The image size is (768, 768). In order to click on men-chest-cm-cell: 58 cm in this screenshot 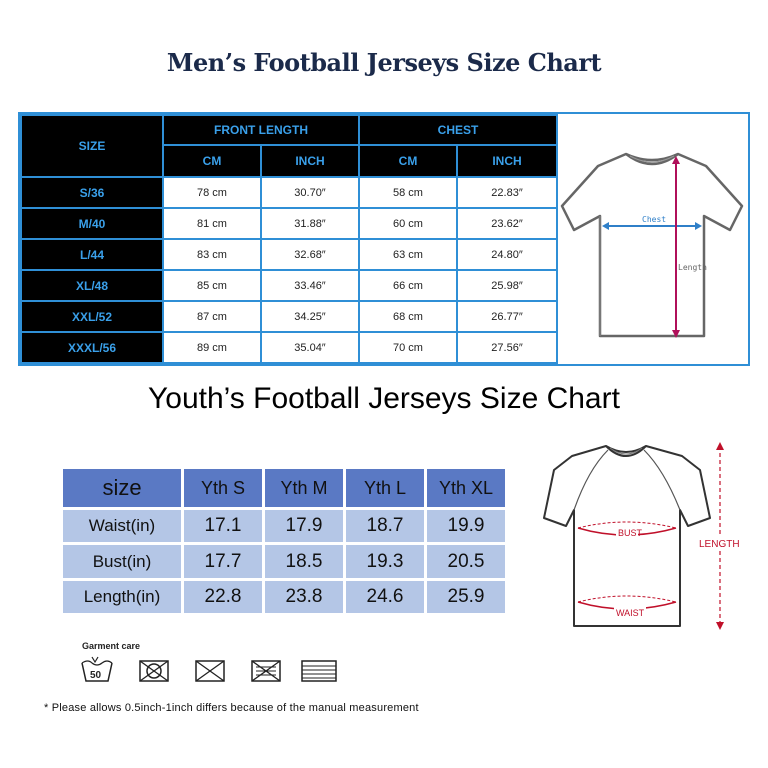, I will do `click(408, 192)`.